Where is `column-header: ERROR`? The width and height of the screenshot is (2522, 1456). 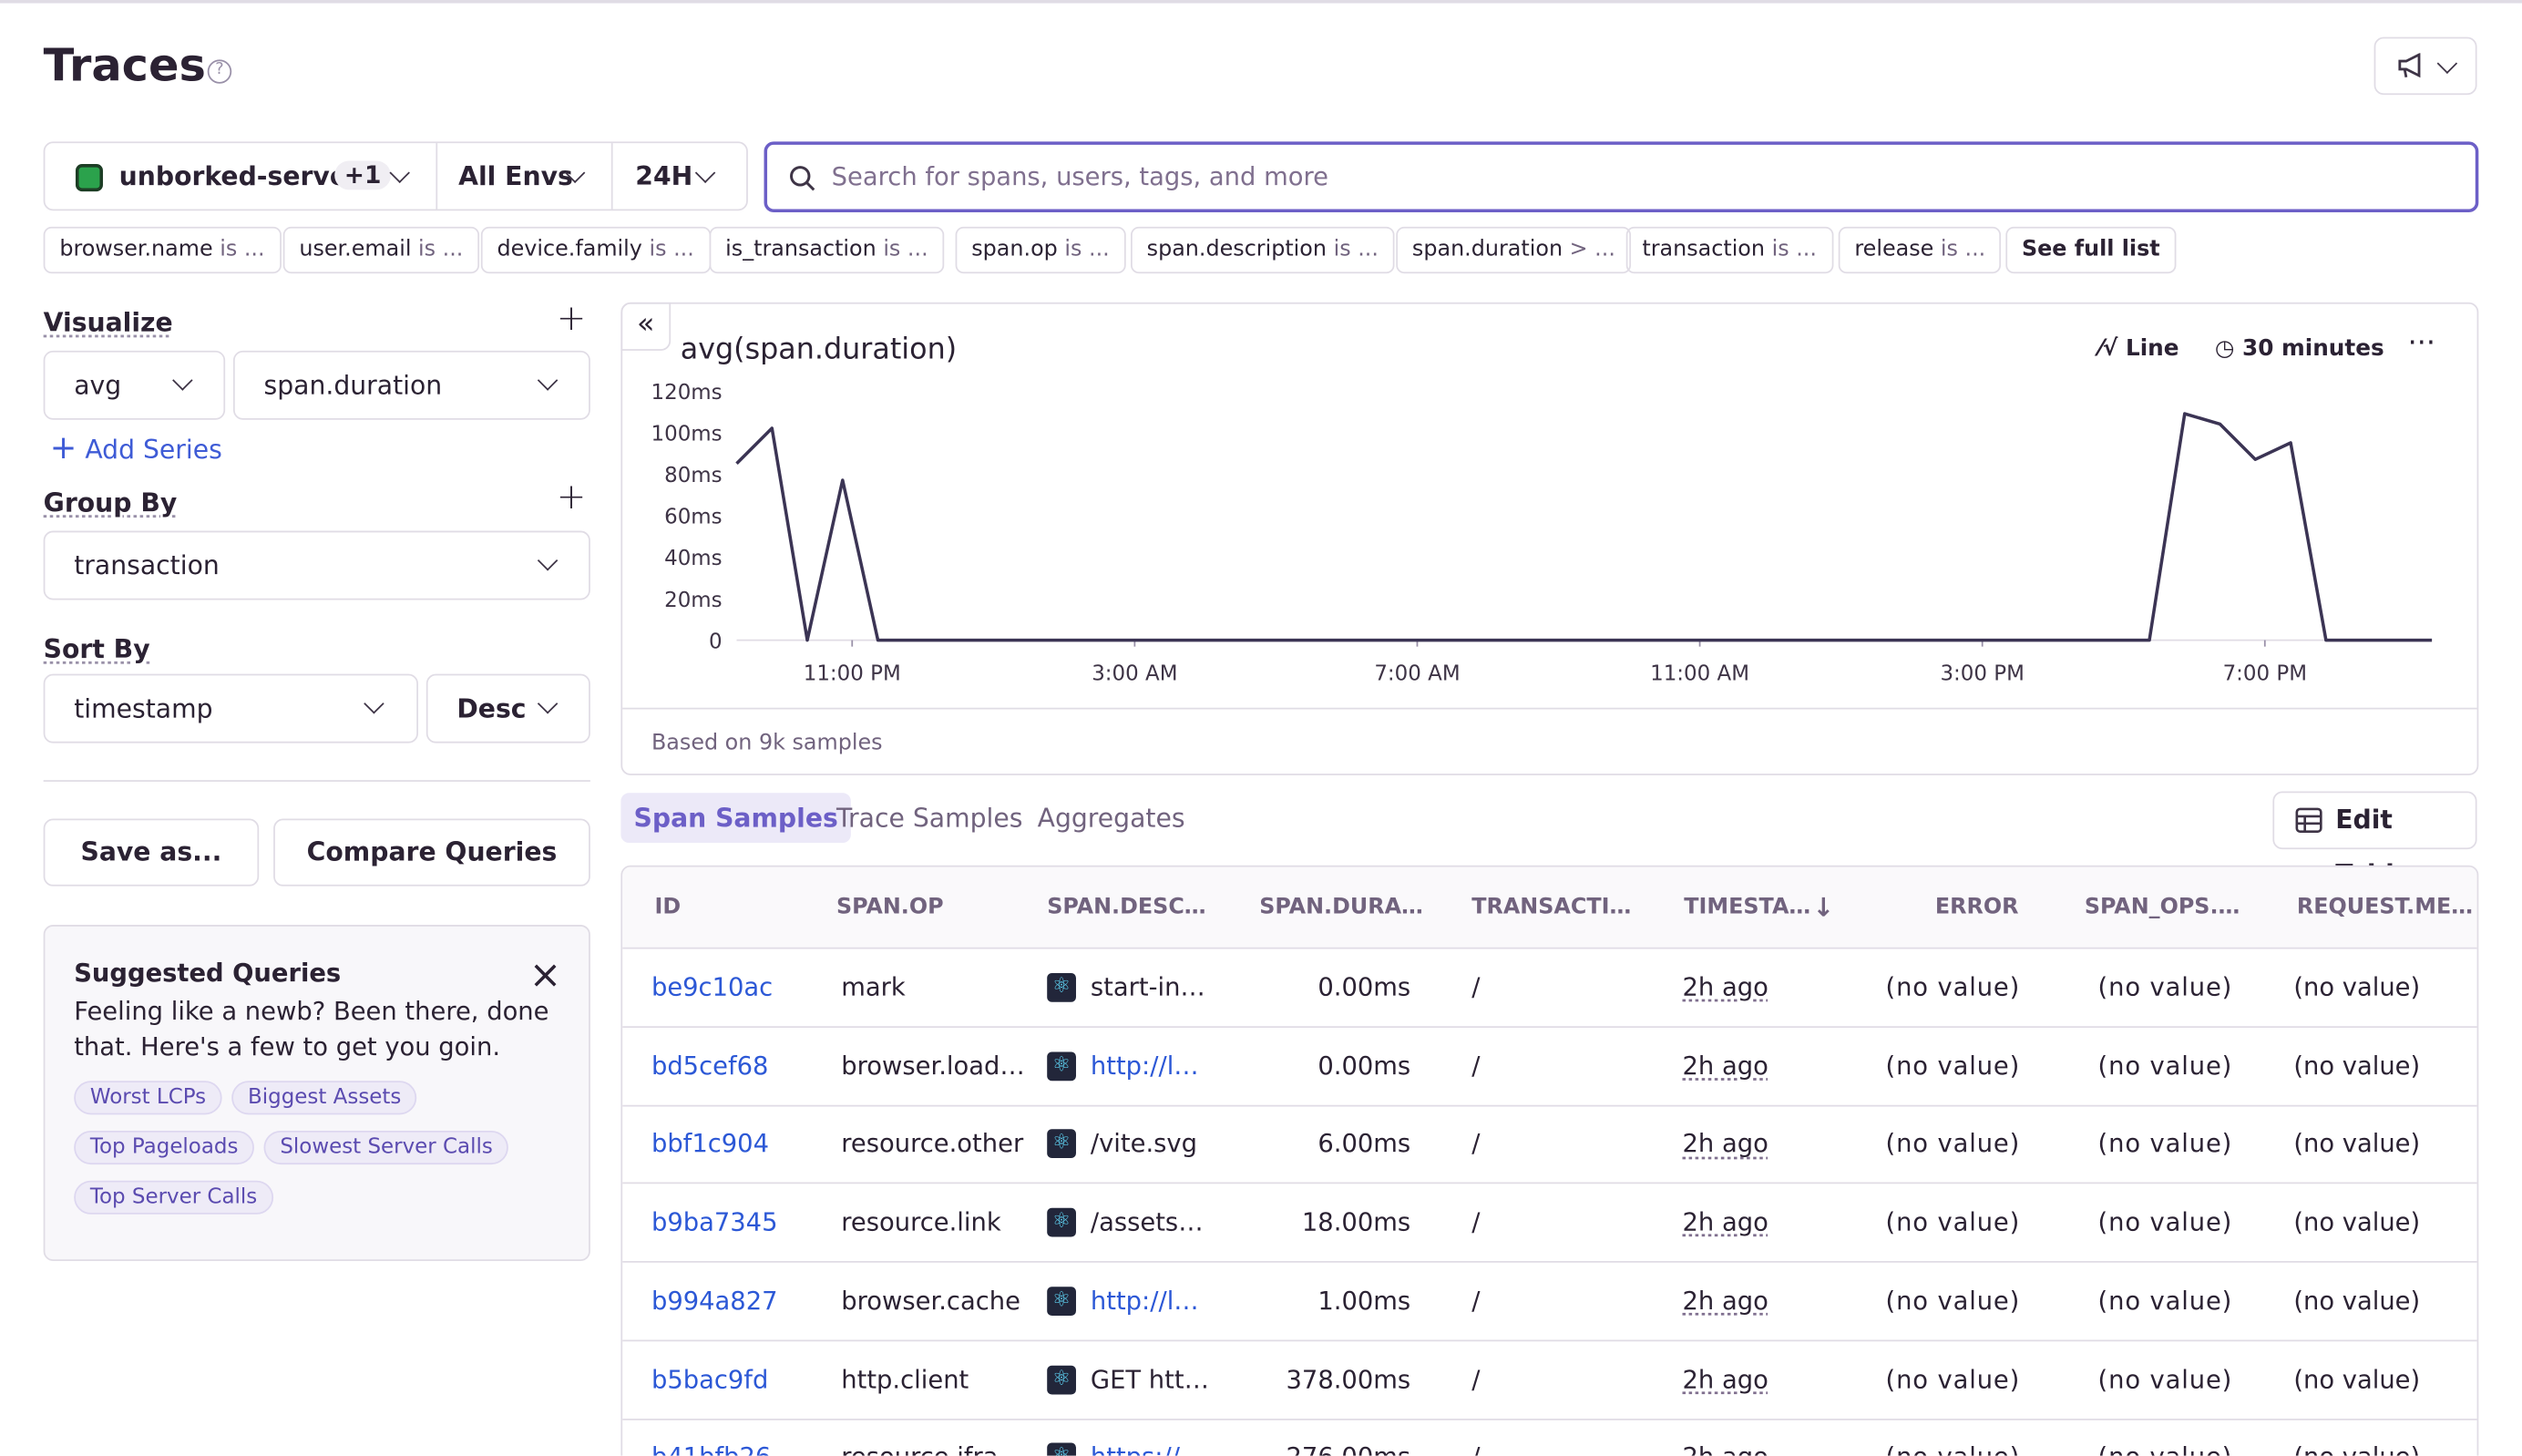
column-header: ERROR is located at coordinates (1977, 908).